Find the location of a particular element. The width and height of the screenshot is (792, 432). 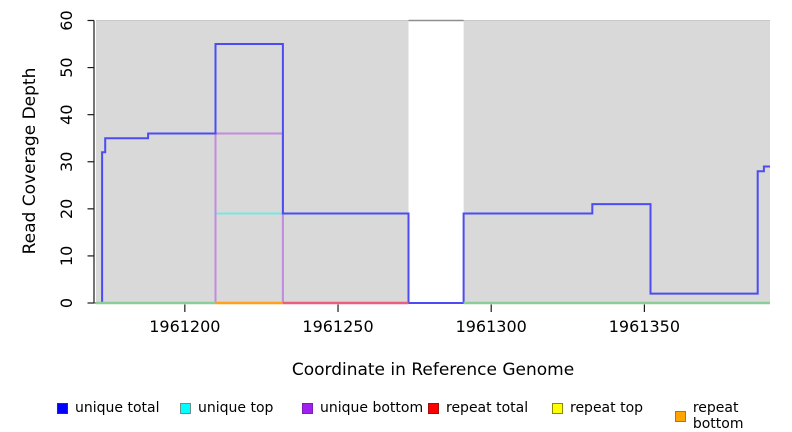

x-tick-label: 1961250 is located at coordinates (337, 326).